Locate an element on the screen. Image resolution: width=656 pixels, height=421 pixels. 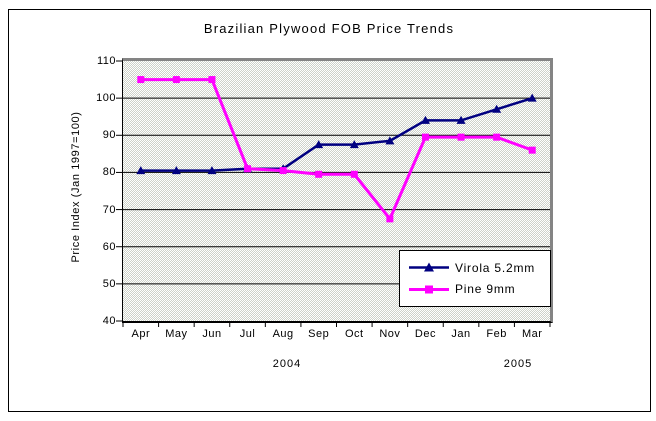
x-tick-label: May is located at coordinates (176, 334).